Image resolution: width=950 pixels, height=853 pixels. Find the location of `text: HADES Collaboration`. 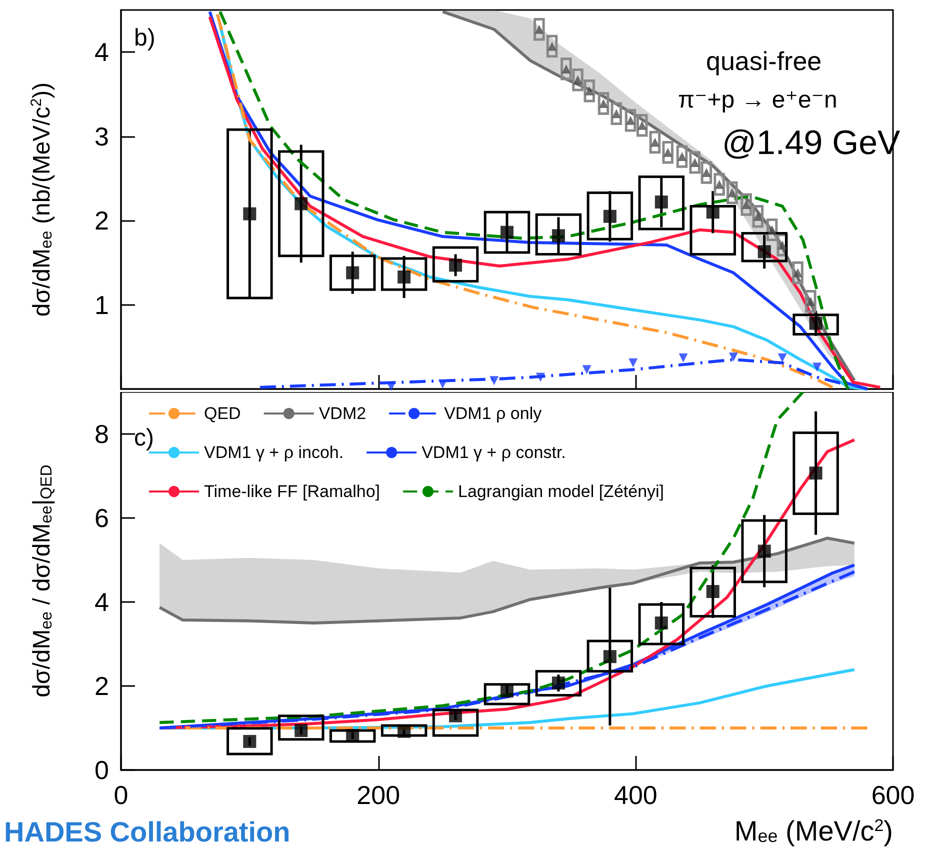

text: HADES Collaboration is located at coordinates (147, 832).